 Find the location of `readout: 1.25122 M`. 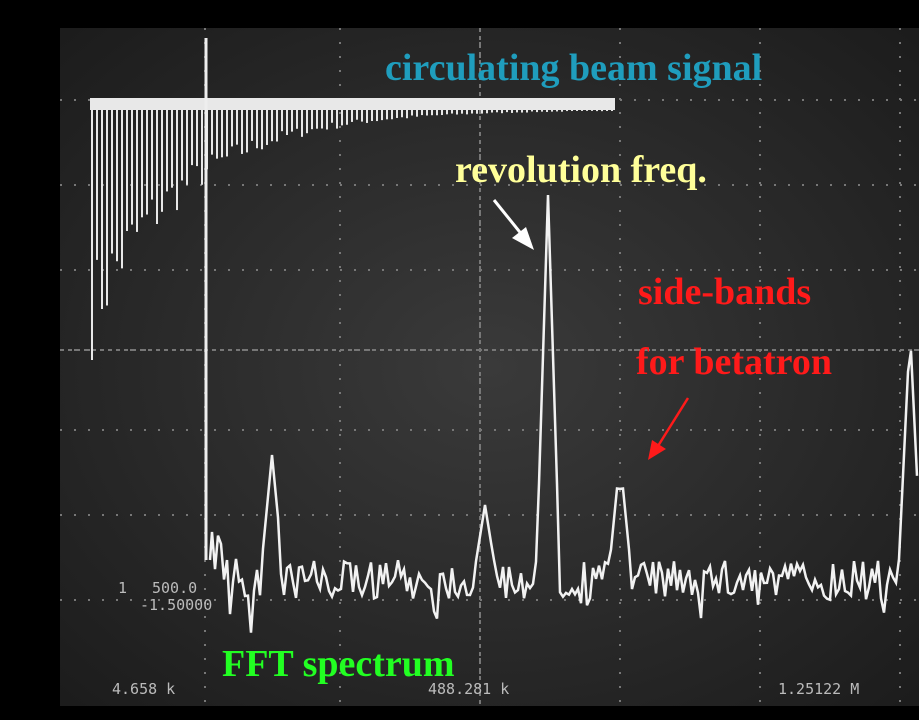

readout: 1.25122 M is located at coordinates (818, 689).